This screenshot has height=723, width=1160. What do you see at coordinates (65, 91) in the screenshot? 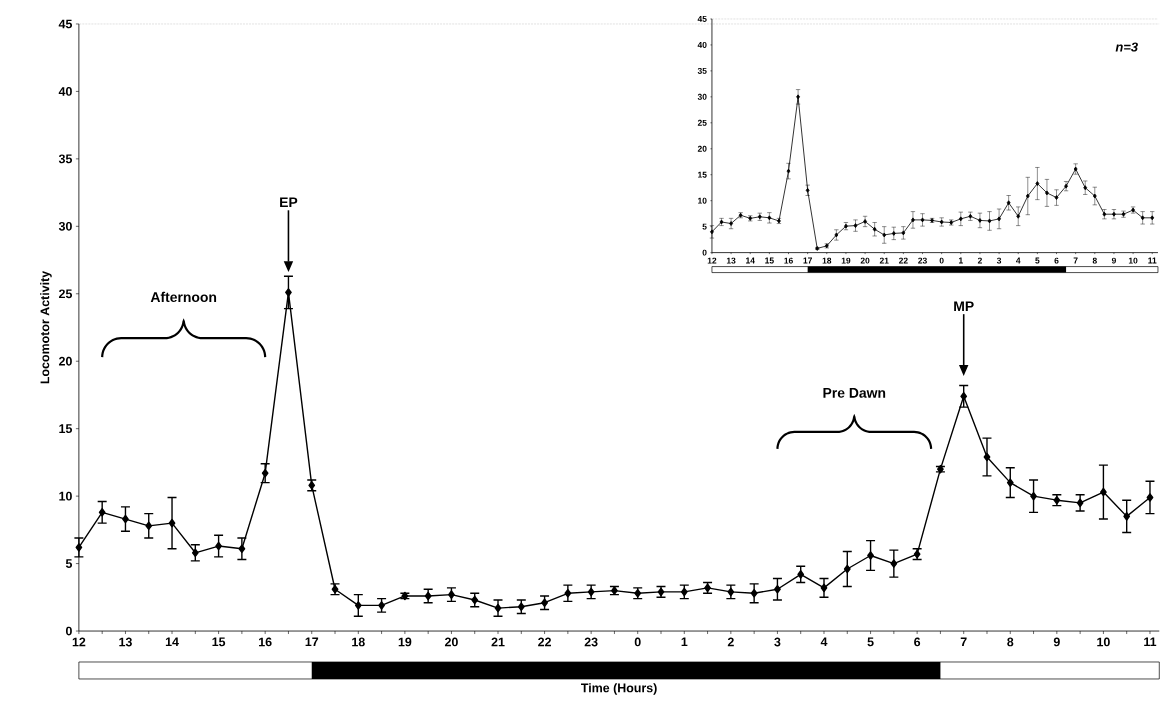
I see `y-tick-label: 40` at bounding box center [65, 91].